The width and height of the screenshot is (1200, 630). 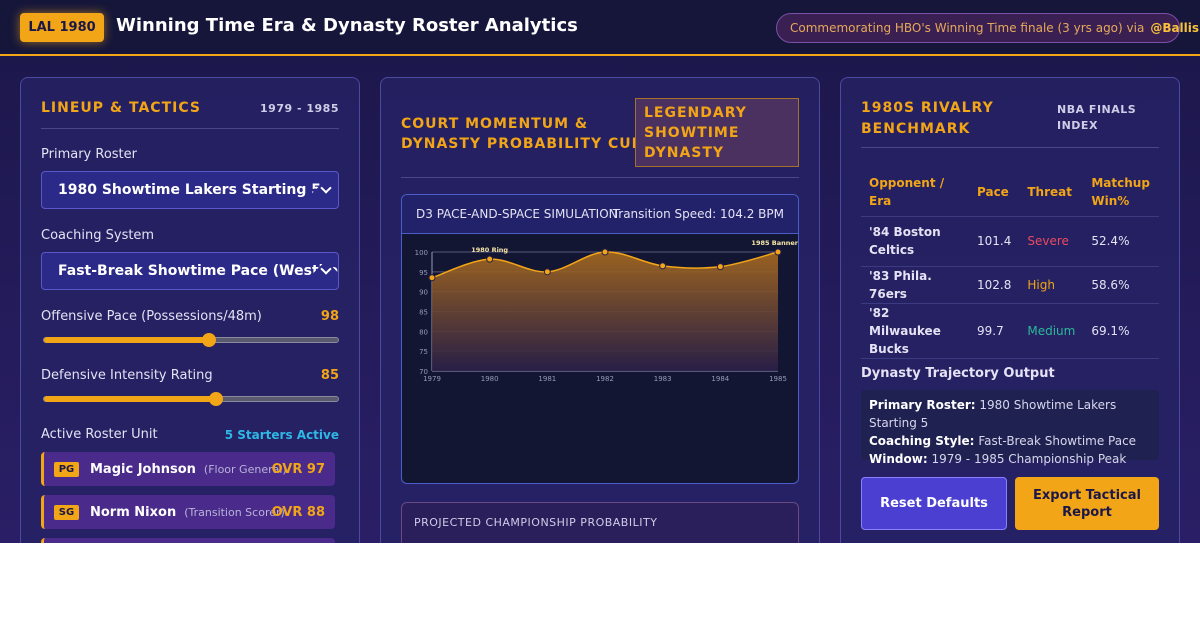 I want to click on output-line: Coaching Style: Fast-Break Showtime Pace, so click(x=1010, y=441).